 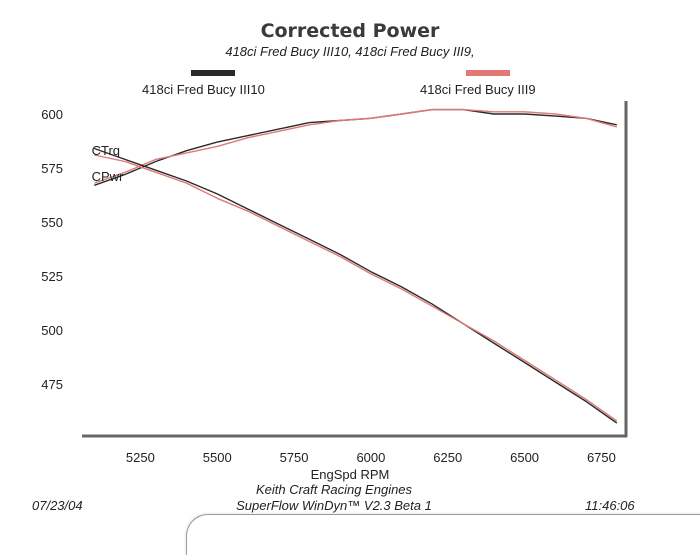 What do you see at coordinates (350, 31) in the screenshot?
I see `chart-title: Corrected Power` at bounding box center [350, 31].